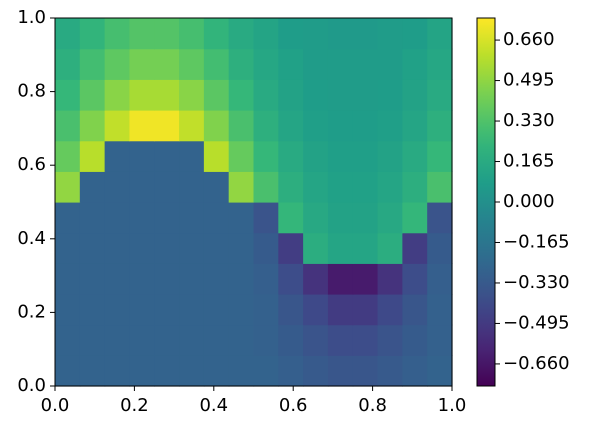 The image size is (592, 427). What do you see at coordinates (31, 238) in the screenshot?
I see `y-tick-label: 0.4` at bounding box center [31, 238].